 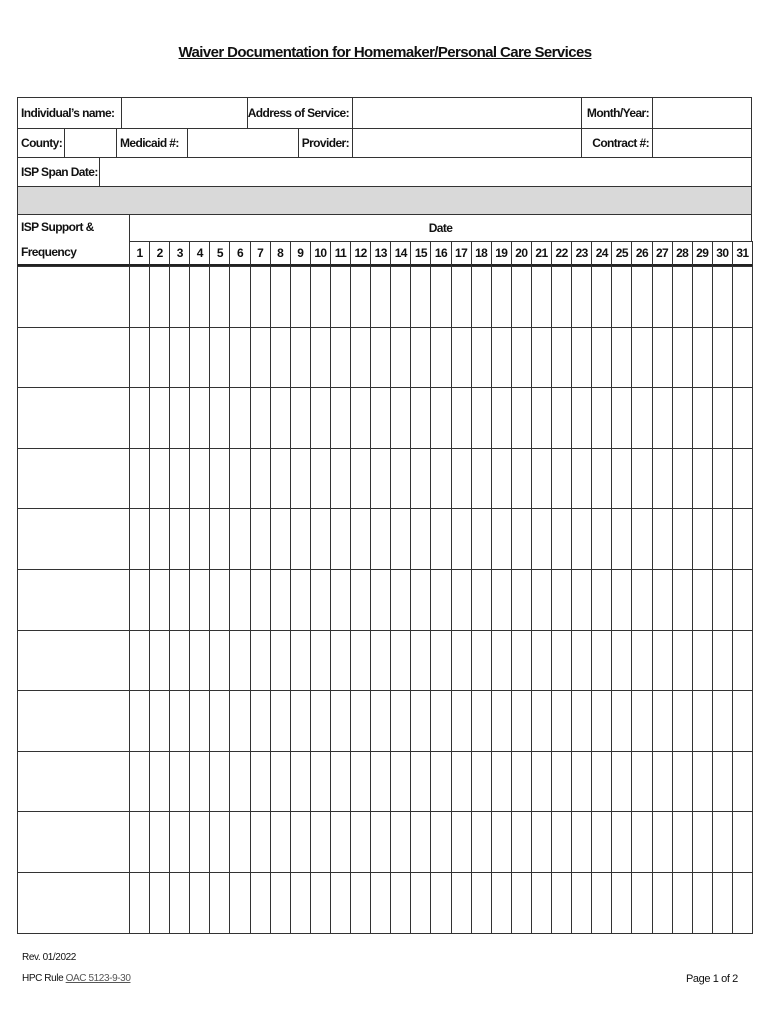 What do you see at coordinates (243, 143) in the screenshot?
I see `medicaid-field` at bounding box center [243, 143].